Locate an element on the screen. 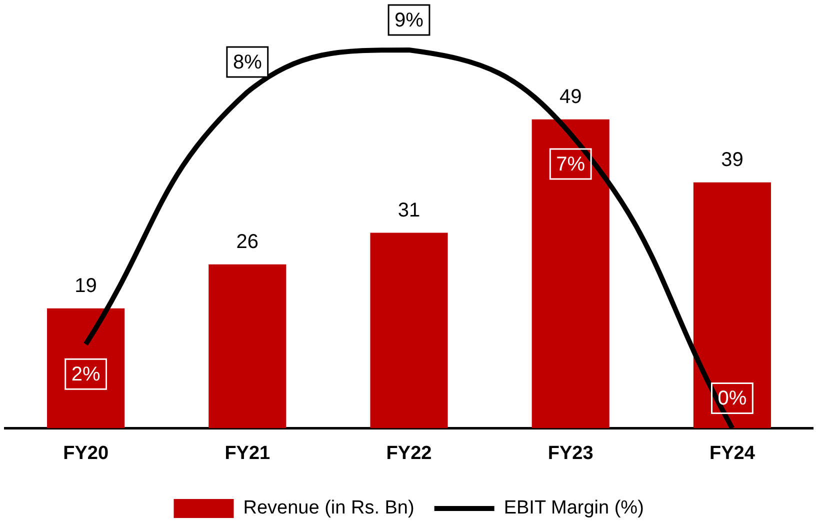  data-label: 7% is located at coordinates (571, 165).